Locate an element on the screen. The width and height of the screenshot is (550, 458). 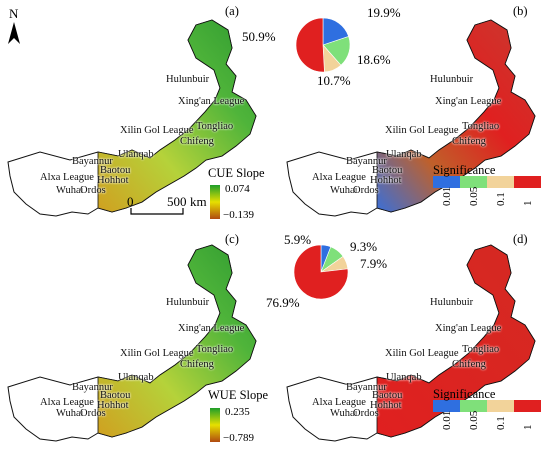
wue-colorbar is located at coordinates (215, 425).